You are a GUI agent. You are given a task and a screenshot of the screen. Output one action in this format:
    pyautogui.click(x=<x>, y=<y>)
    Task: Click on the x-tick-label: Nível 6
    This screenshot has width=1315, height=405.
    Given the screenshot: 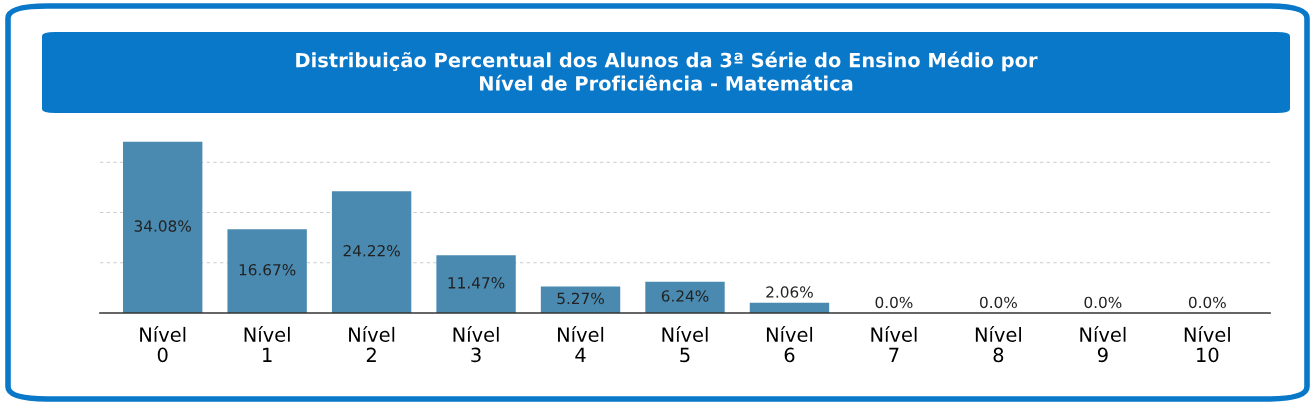 What is the action you would take?
    pyautogui.click(x=789, y=344)
    